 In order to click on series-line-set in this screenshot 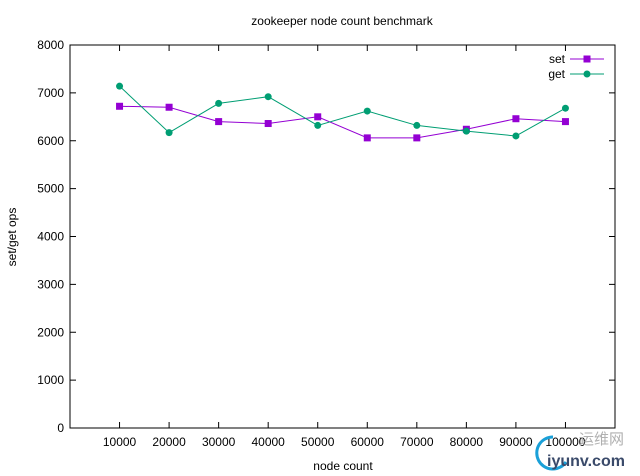, I will do `click(342, 122)`.